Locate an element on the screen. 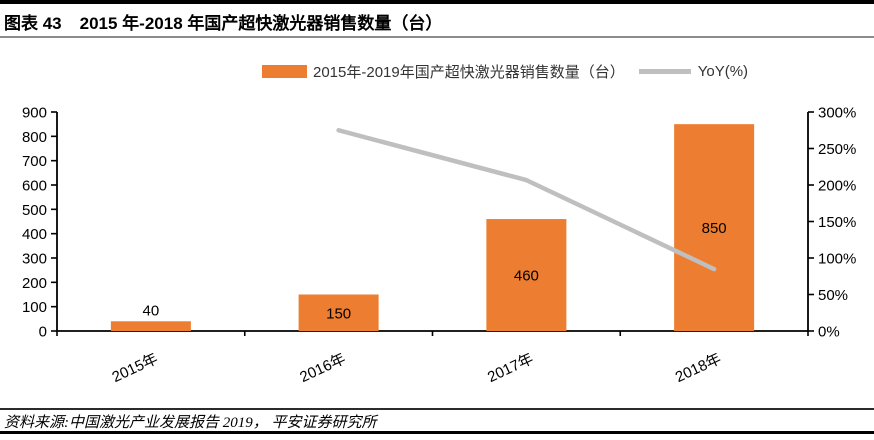 This screenshot has height=440, width=874. legend-bar-label: 2015年-2019年国产超快激光器销售数量（台） is located at coordinates (469, 72).